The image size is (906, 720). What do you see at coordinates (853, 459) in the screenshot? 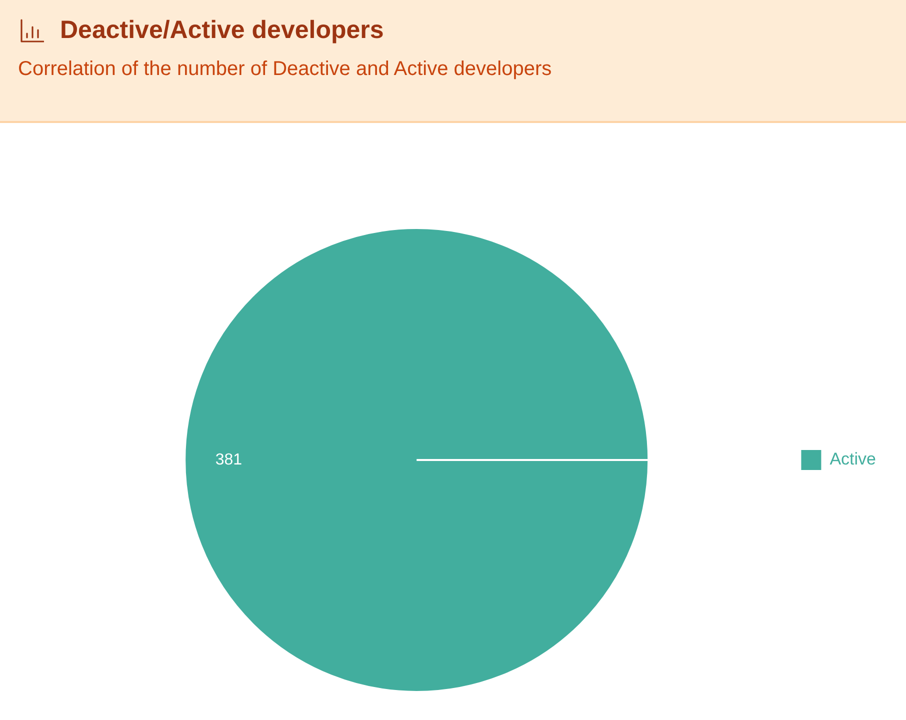
I see `legend-label: Active` at bounding box center [853, 459].